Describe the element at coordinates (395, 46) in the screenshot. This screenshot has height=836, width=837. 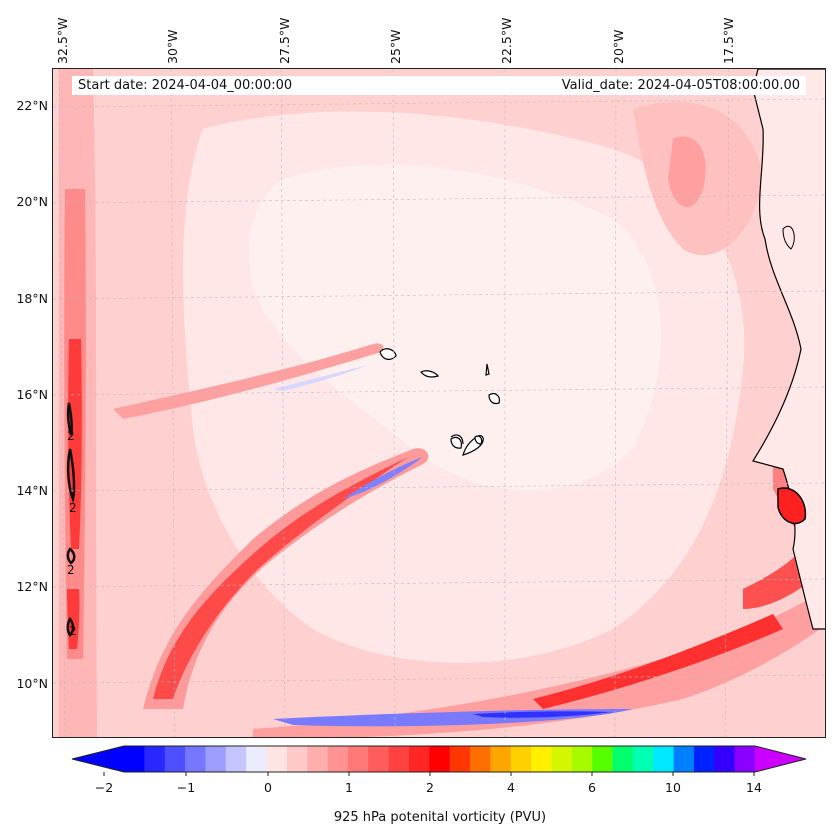
I see `lon-label: 25°W` at that location.